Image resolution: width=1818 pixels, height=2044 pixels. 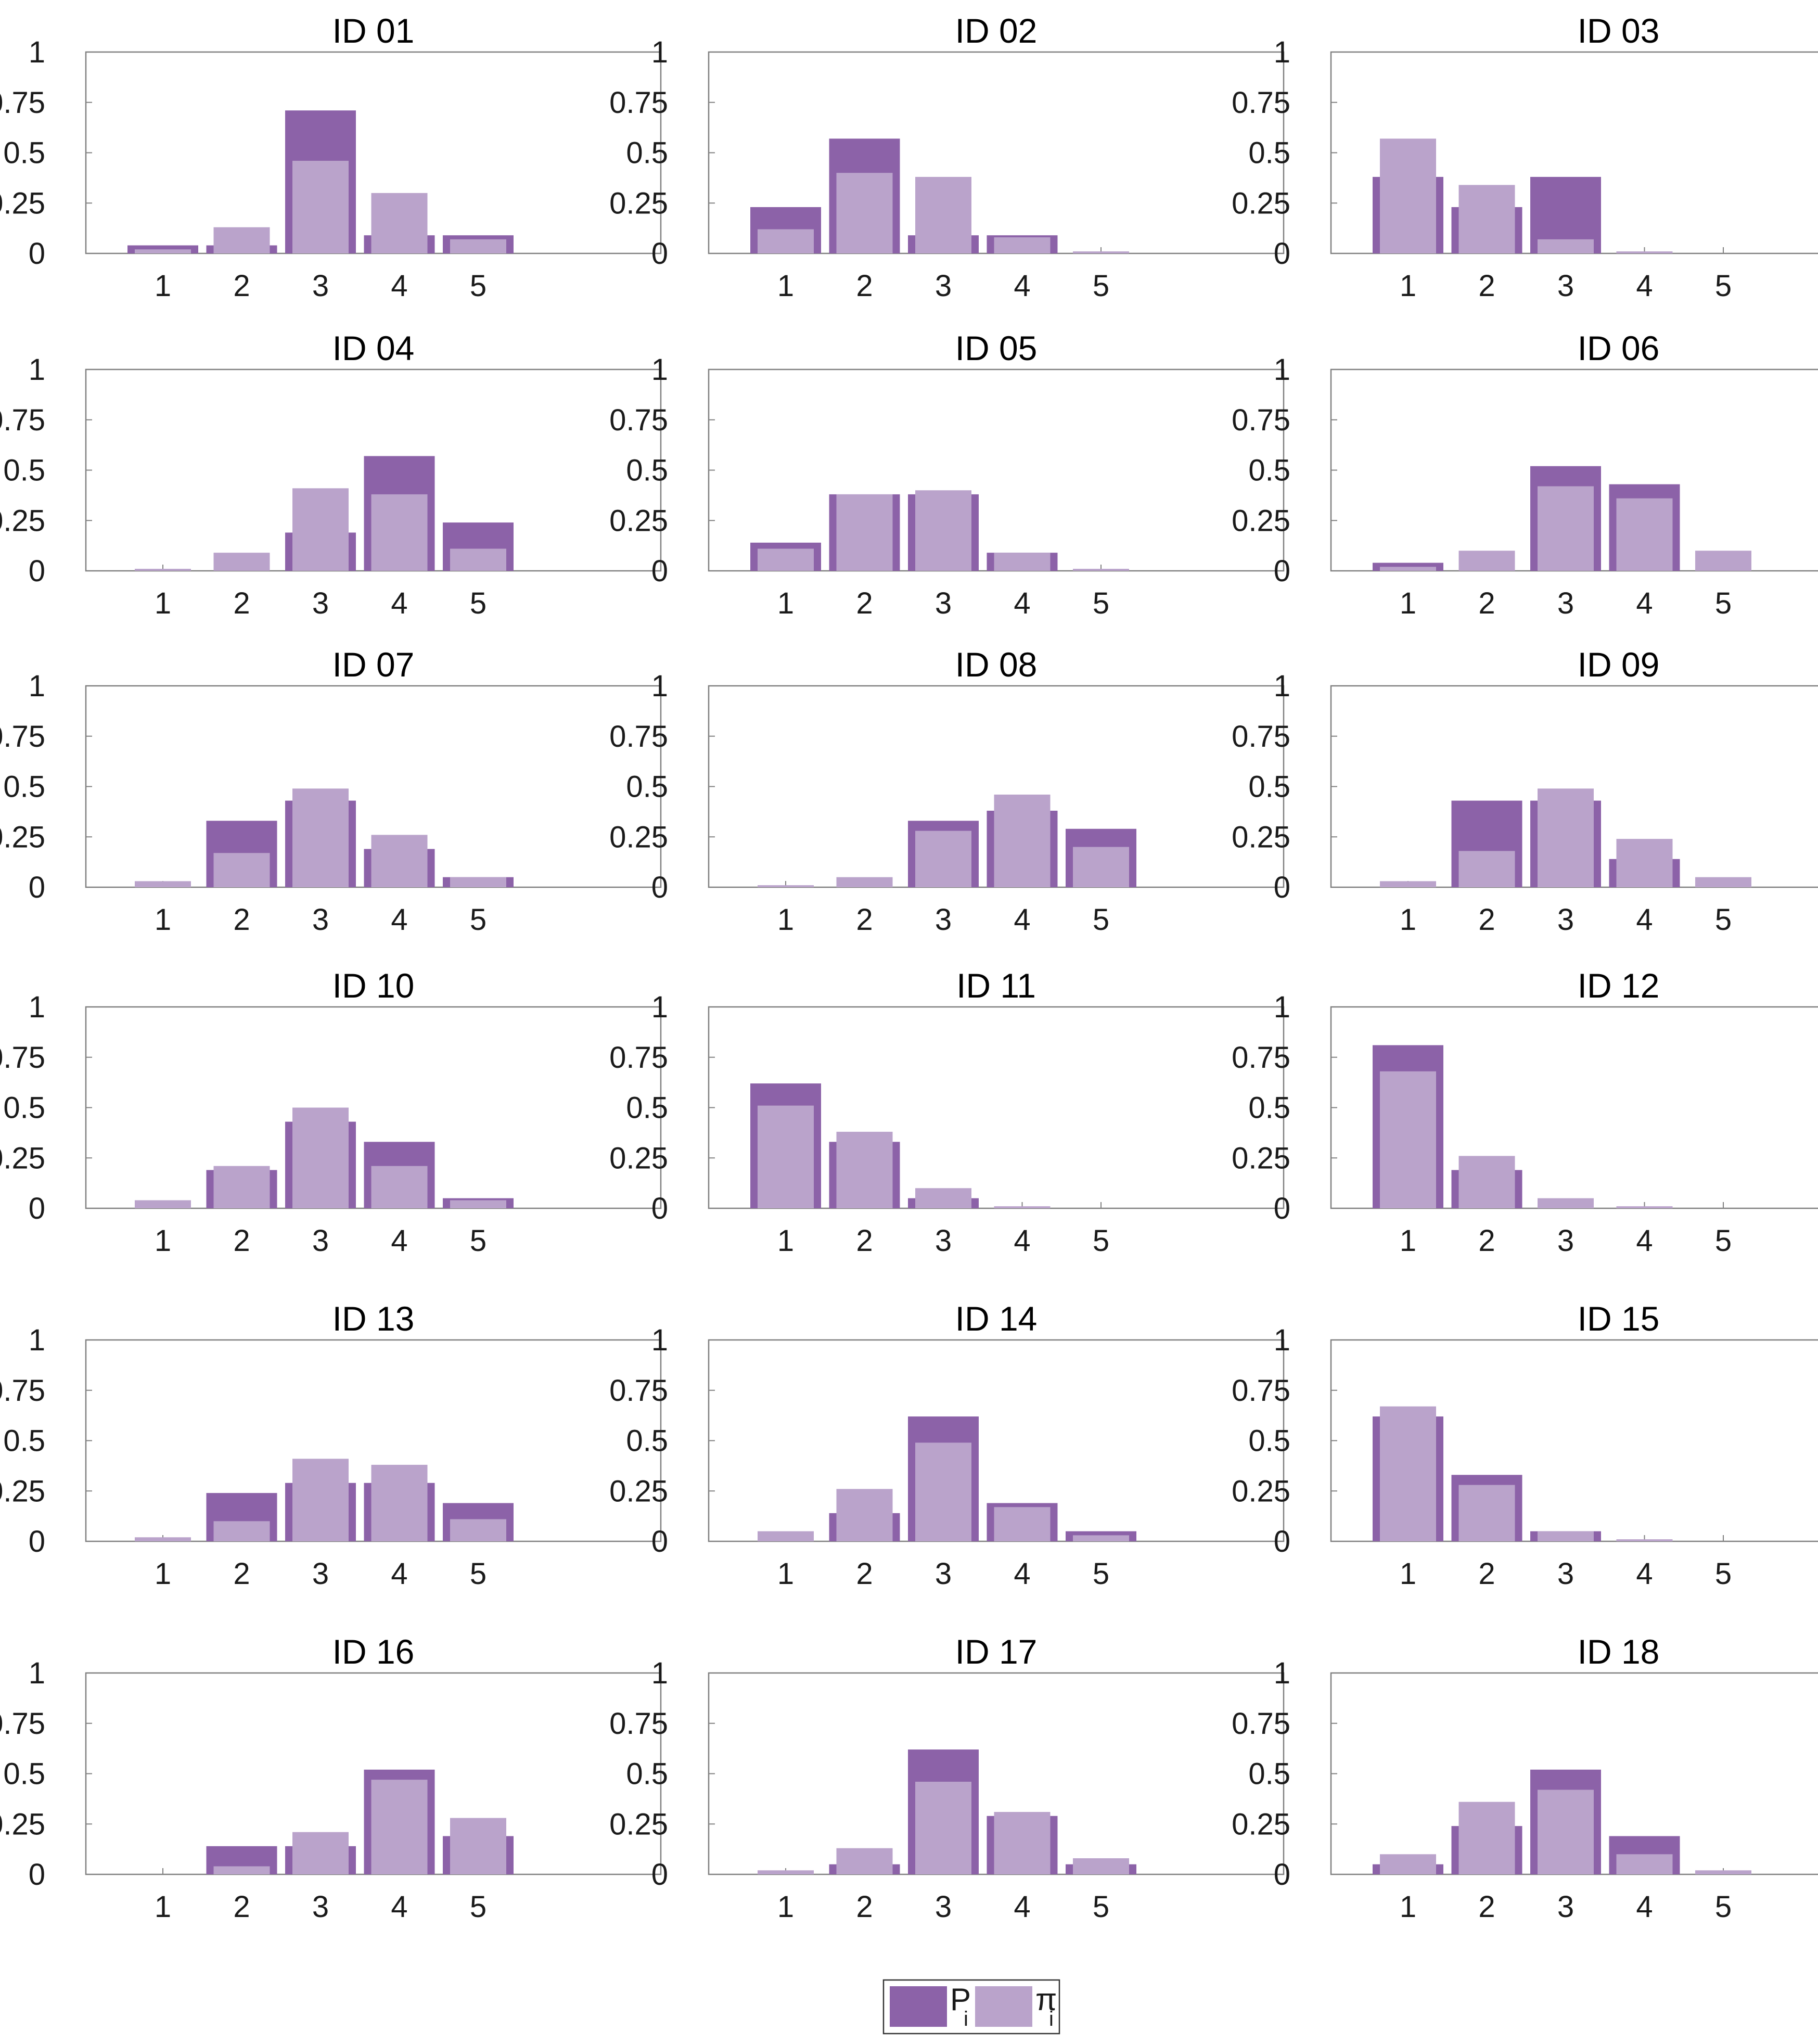 What do you see at coordinates (1046, 1999) in the screenshot?
I see `legend-symbol: π` at bounding box center [1046, 1999].